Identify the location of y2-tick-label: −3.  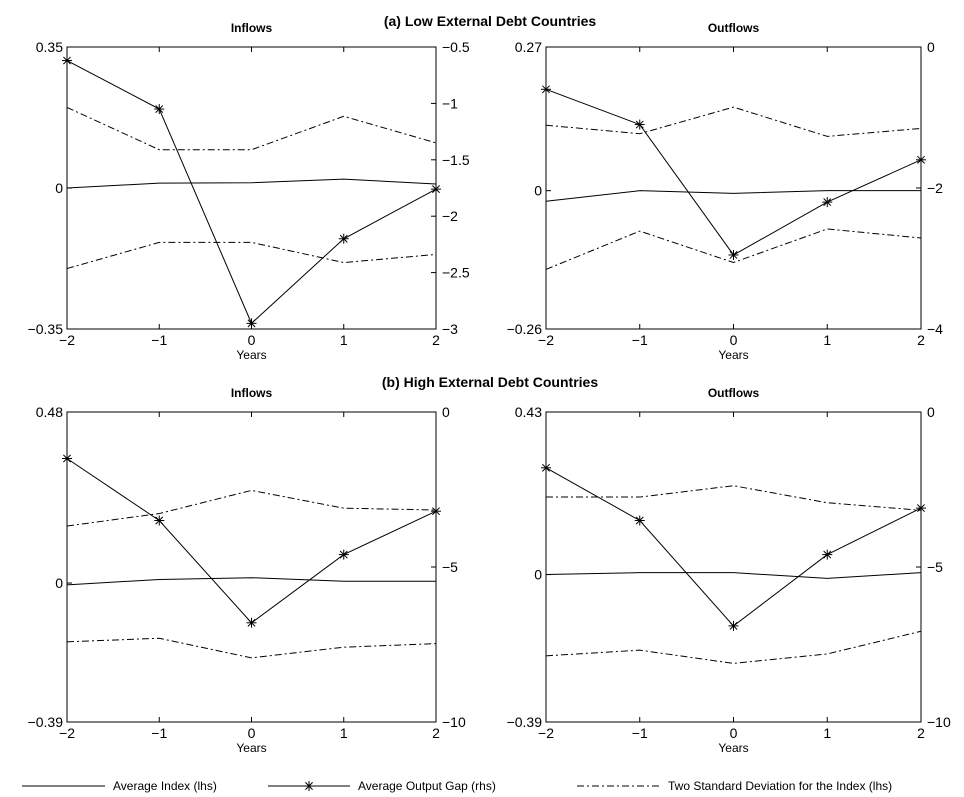
(450, 329).